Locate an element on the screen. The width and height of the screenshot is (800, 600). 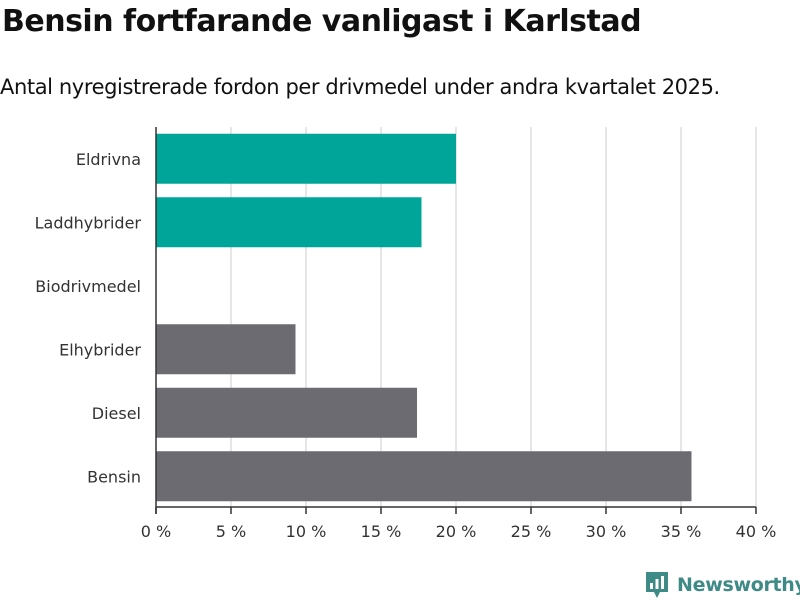
x-tick-label: 40 % is located at coordinates (756, 531).